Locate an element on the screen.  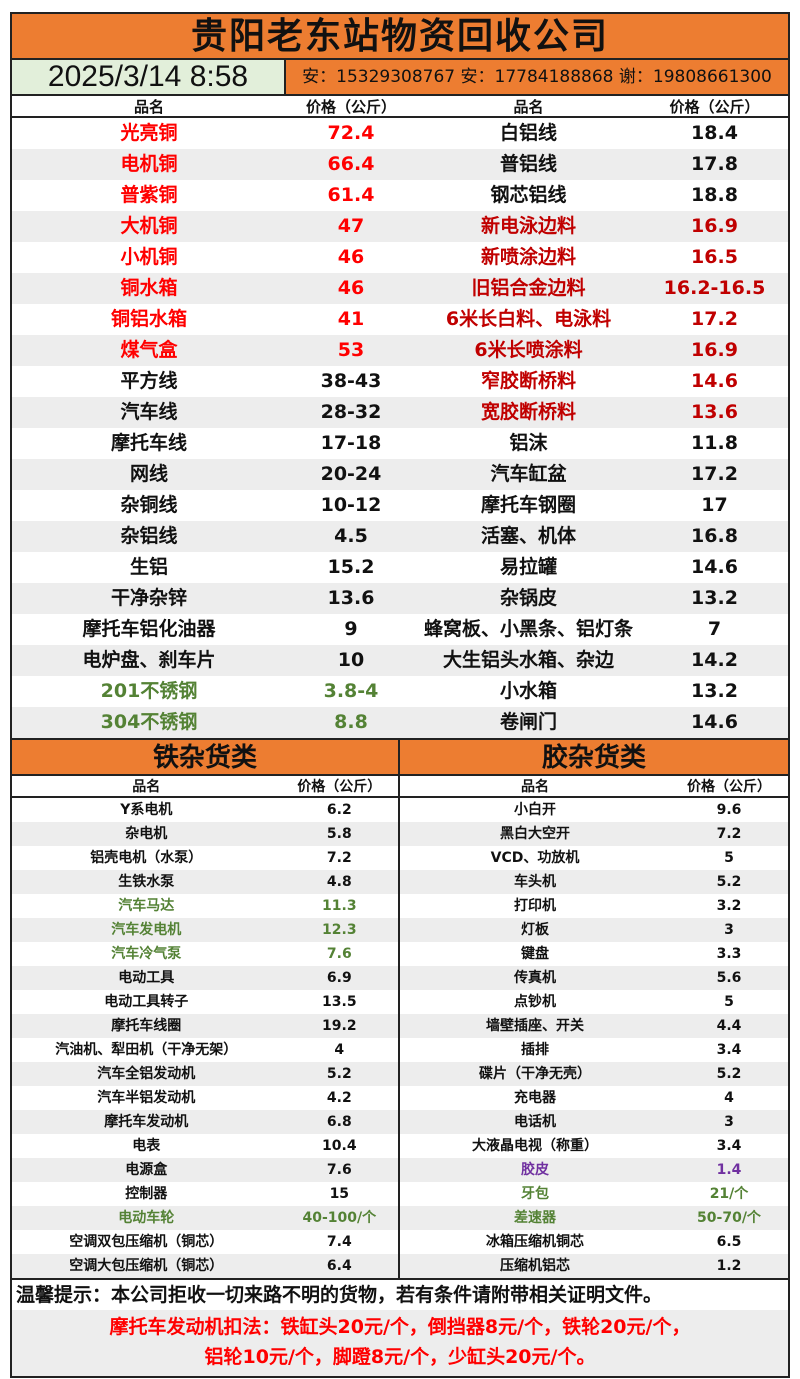
item-price: 13.6 is located at coordinates (714, 412).